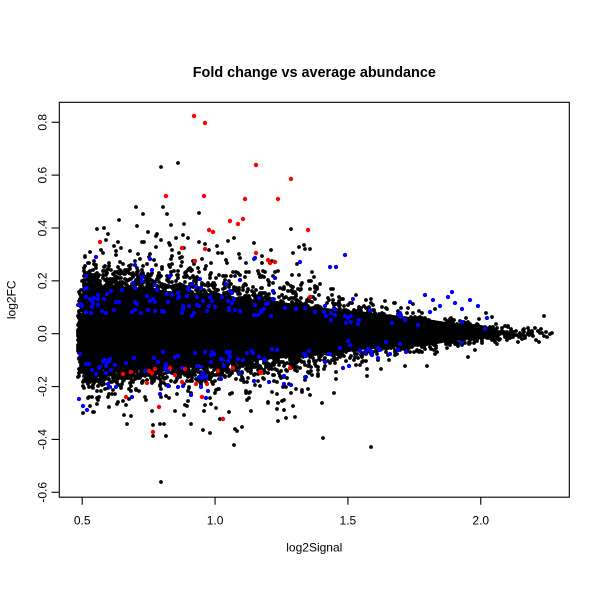 The width and height of the screenshot is (600, 600). I want to click on svg-text: 0.2, so click(43, 280).